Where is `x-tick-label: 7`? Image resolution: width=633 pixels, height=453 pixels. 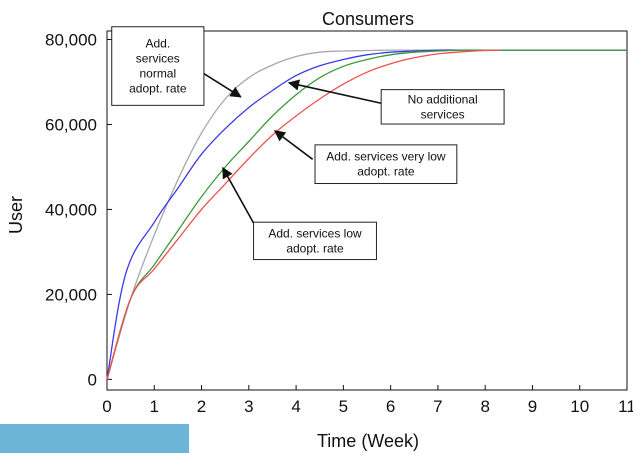 x-tick-label: 7 is located at coordinates (437, 406).